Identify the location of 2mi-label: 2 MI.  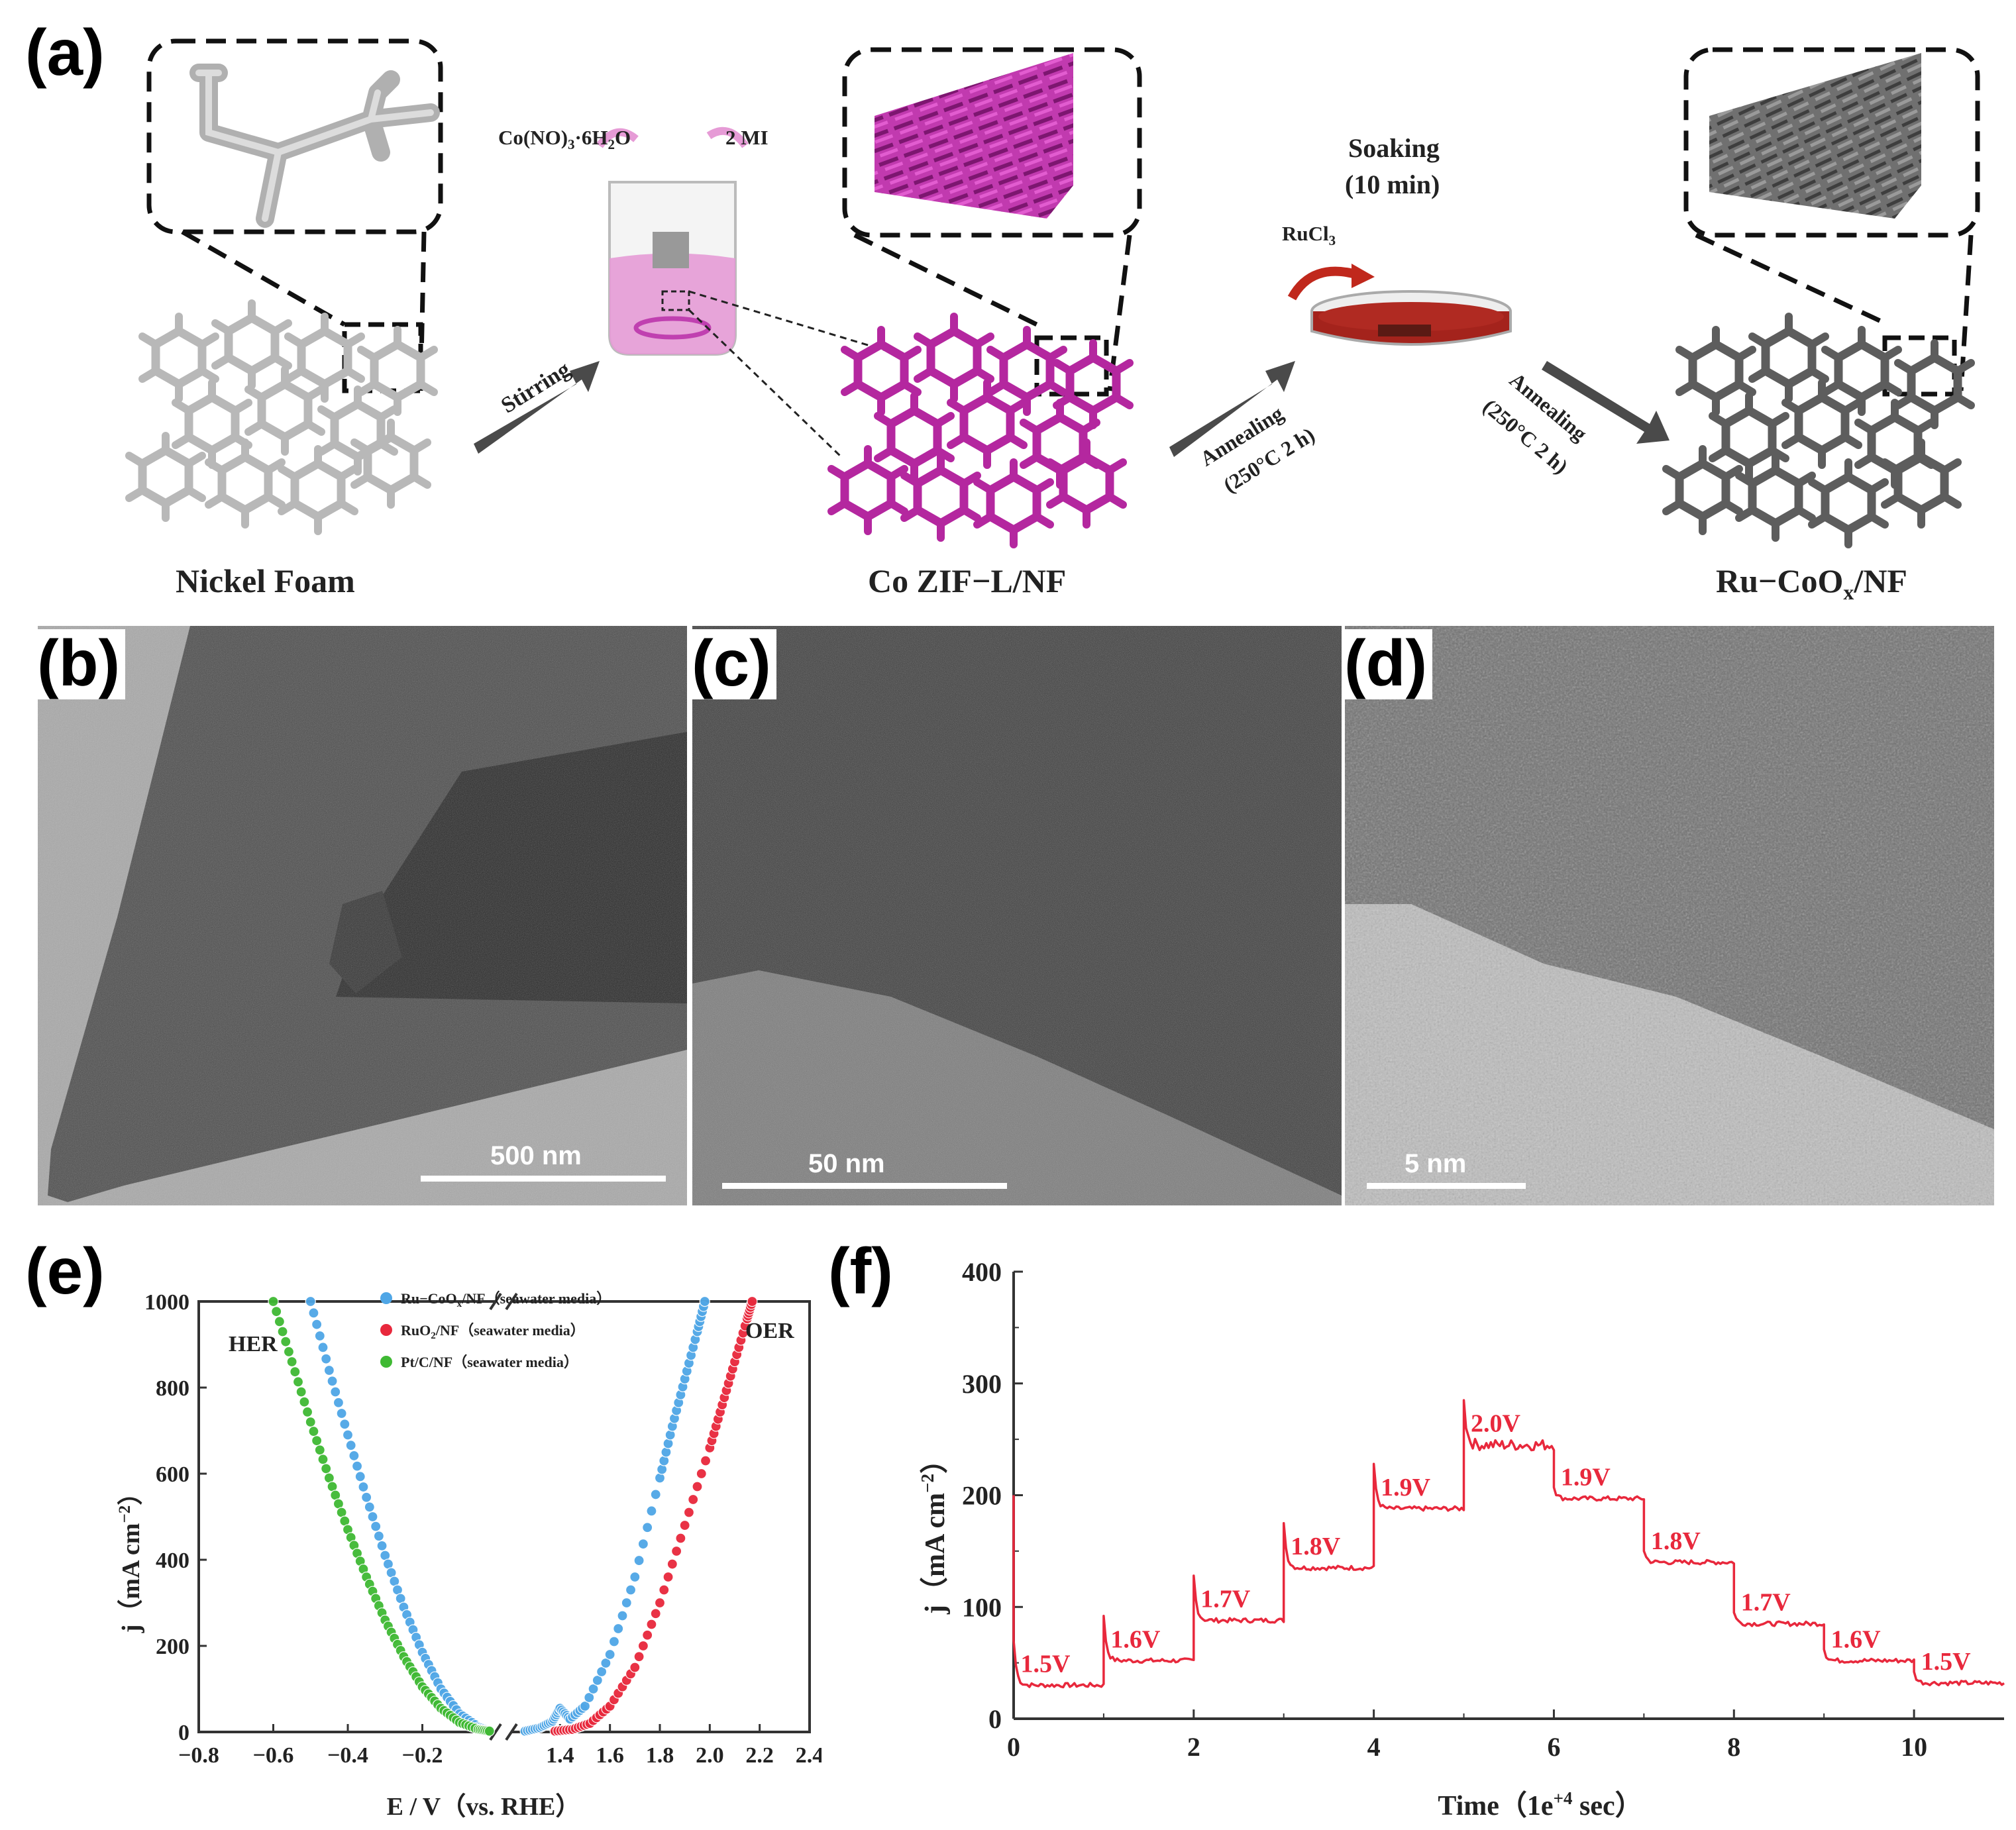
(747, 137).